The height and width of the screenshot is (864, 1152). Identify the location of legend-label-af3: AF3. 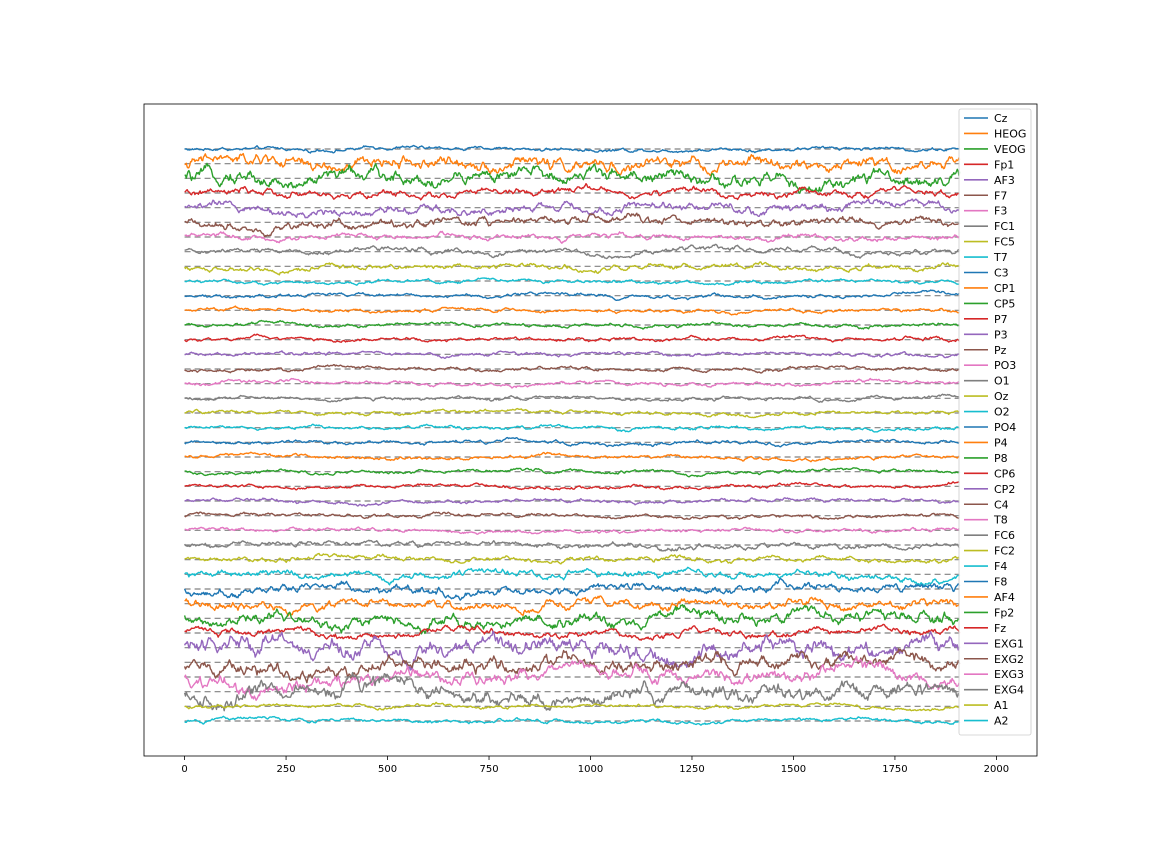
(1004, 180).